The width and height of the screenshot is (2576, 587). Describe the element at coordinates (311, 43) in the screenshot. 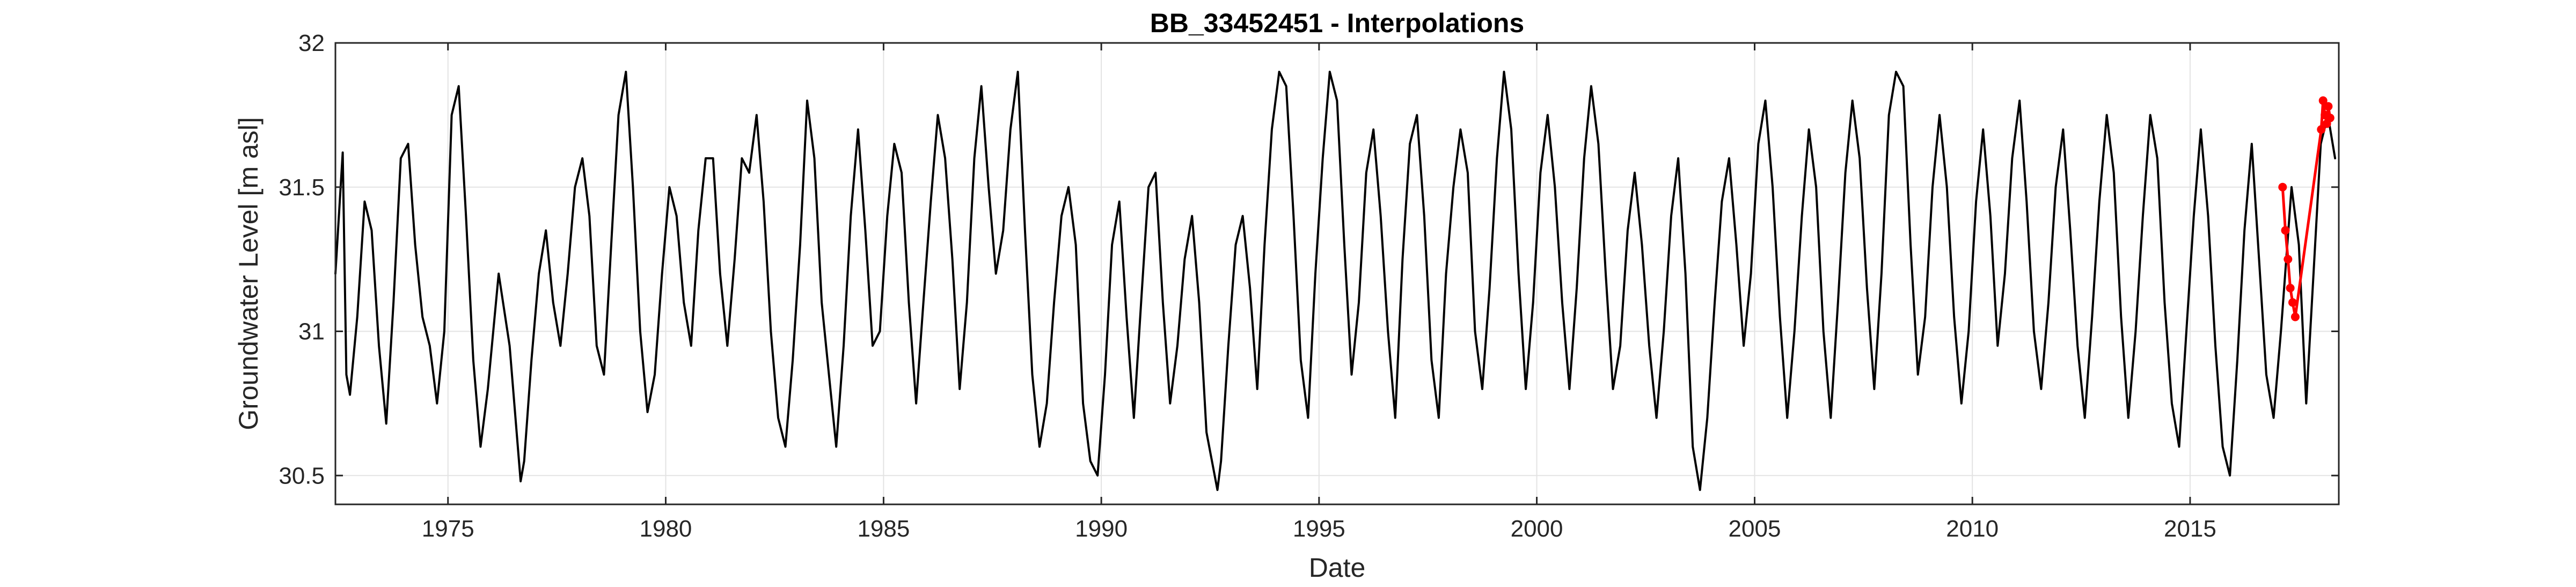

I see `y-tick-label: 32` at that location.